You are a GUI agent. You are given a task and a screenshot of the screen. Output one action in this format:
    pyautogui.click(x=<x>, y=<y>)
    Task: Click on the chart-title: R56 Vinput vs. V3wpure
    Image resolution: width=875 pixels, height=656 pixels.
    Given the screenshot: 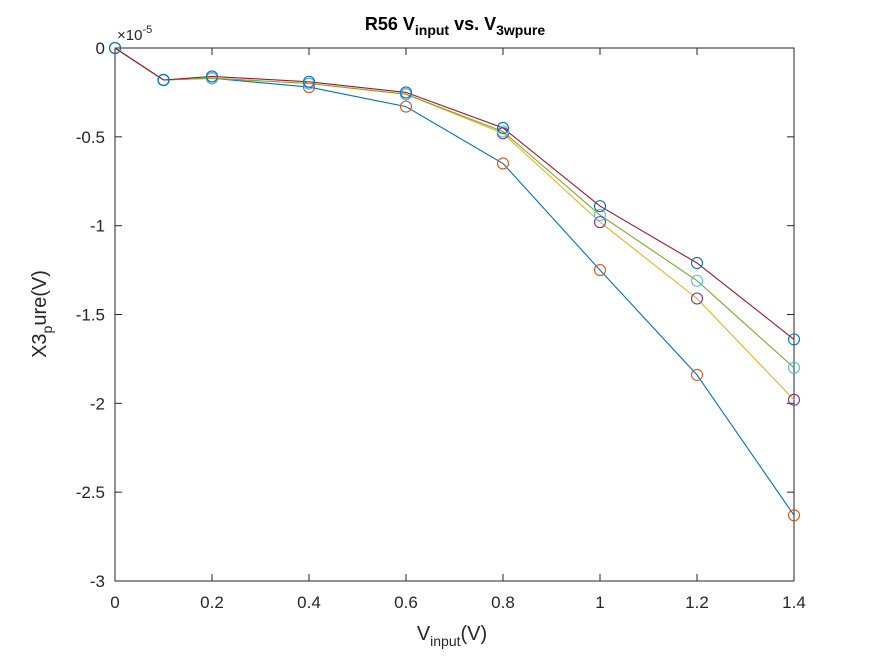 What is the action you would take?
    pyautogui.click(x=455, y=26)
    